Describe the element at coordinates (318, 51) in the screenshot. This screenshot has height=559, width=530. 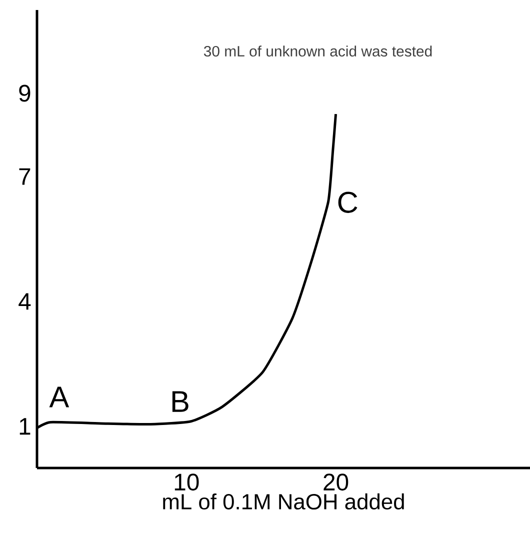
I see `text: 30 mL of unknown acid was tested` at that location.